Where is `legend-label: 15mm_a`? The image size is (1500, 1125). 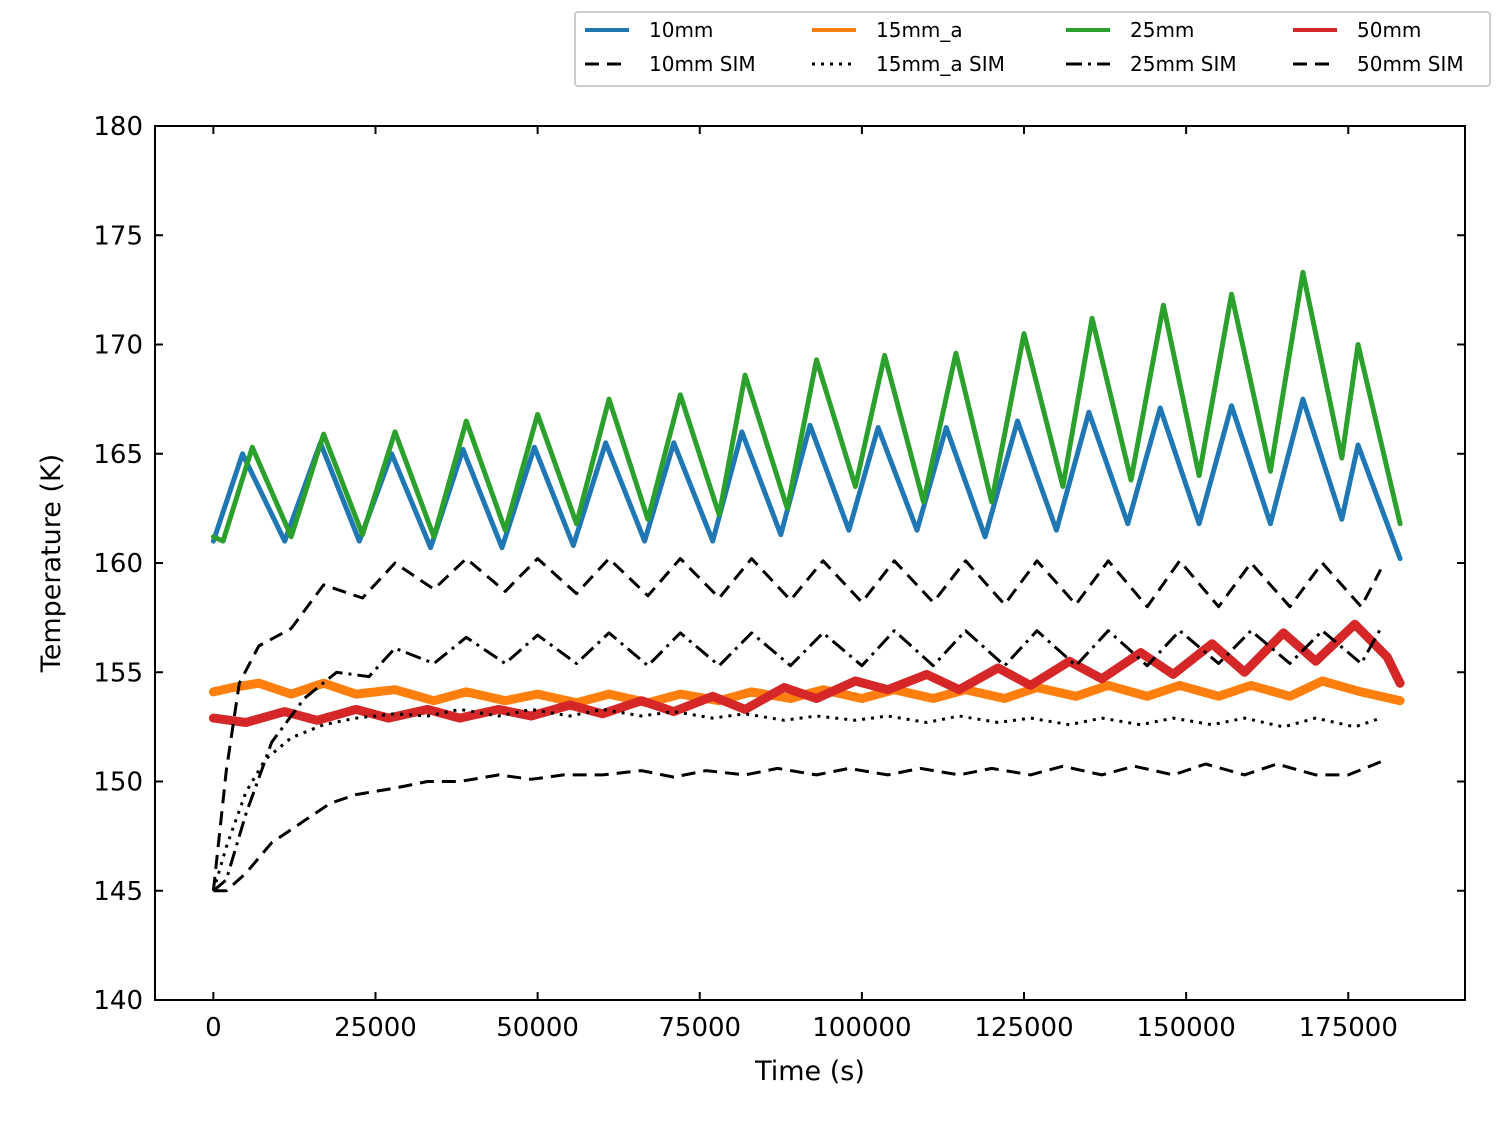 legend-label: 15mm_a is located at coordinates (919, 30).